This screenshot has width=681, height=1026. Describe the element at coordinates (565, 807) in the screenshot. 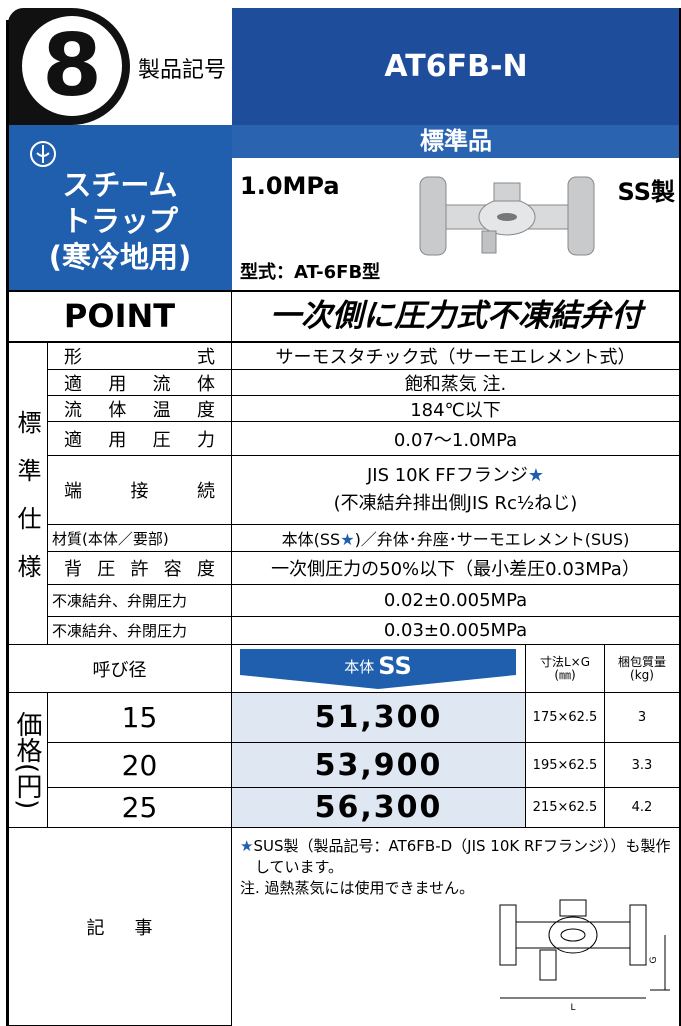

I see `dimension: 215×62.5` at that location.